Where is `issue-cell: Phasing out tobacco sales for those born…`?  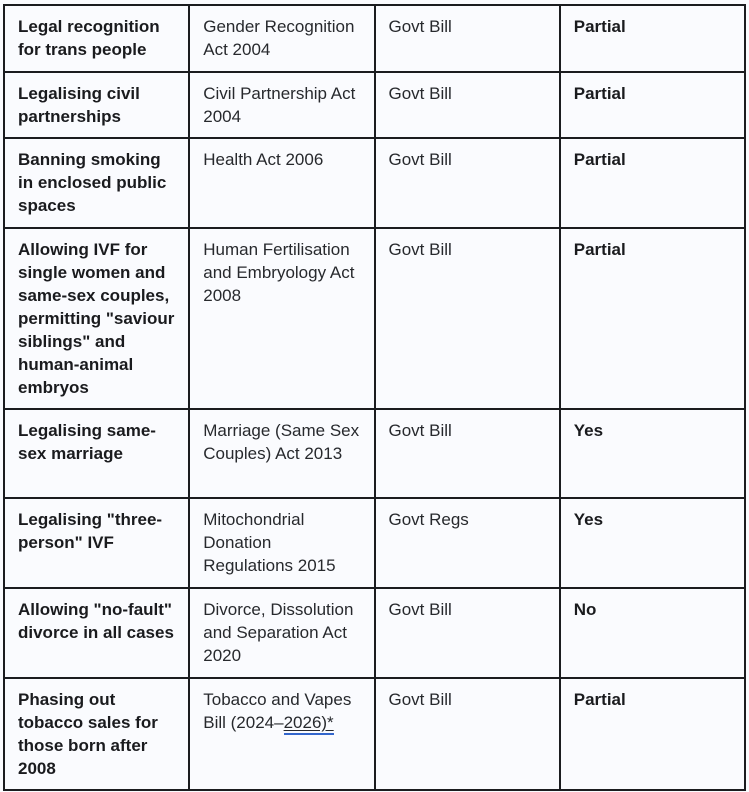
issue-cell: Phasing out tobacco sales for those born… is located at coordinates (96, 734).